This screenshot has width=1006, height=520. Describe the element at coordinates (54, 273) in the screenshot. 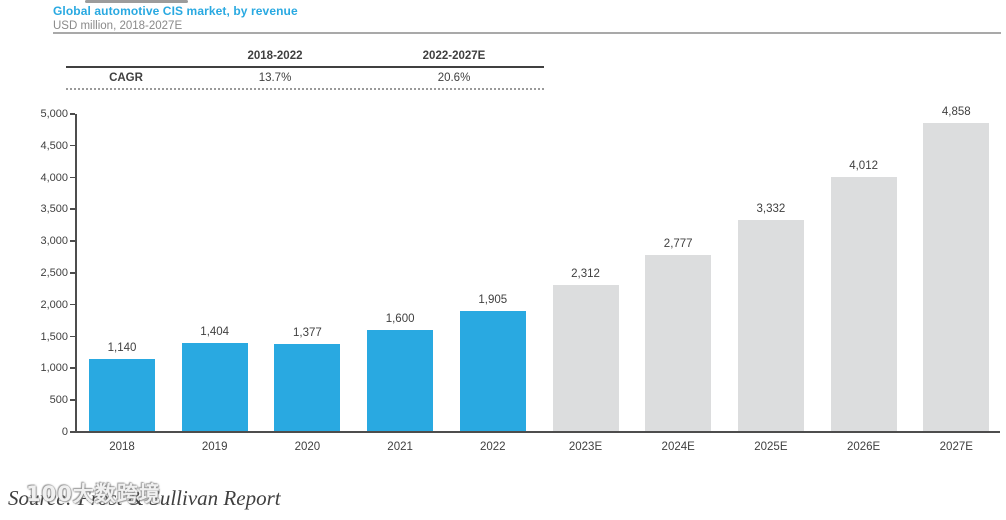

I see `y-tick-label: 2,500` at that location.